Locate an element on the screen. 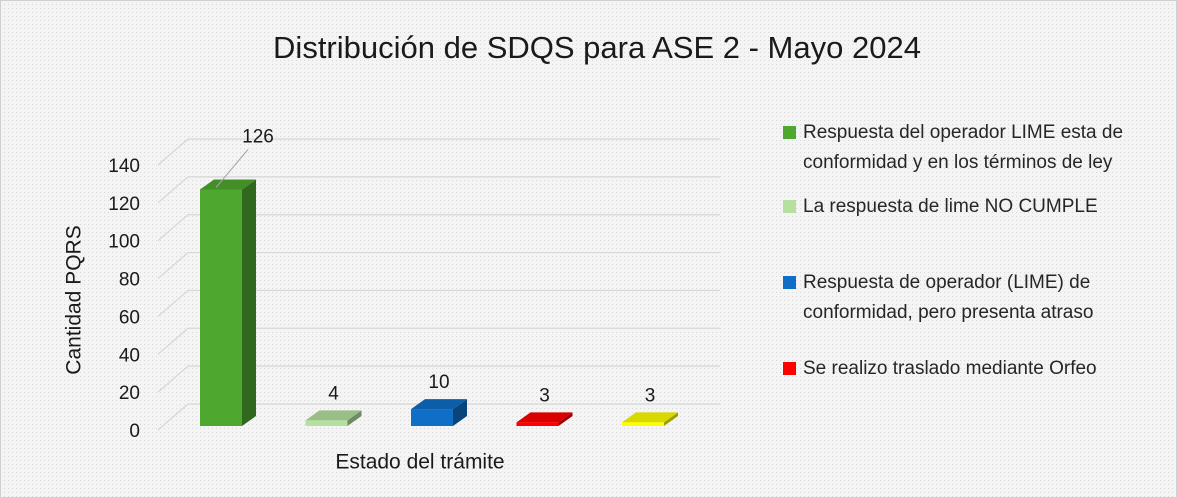 The width and height of the screenshot is (1177, 498). y-tick-label: 0 is located at coordinates (134, 431).